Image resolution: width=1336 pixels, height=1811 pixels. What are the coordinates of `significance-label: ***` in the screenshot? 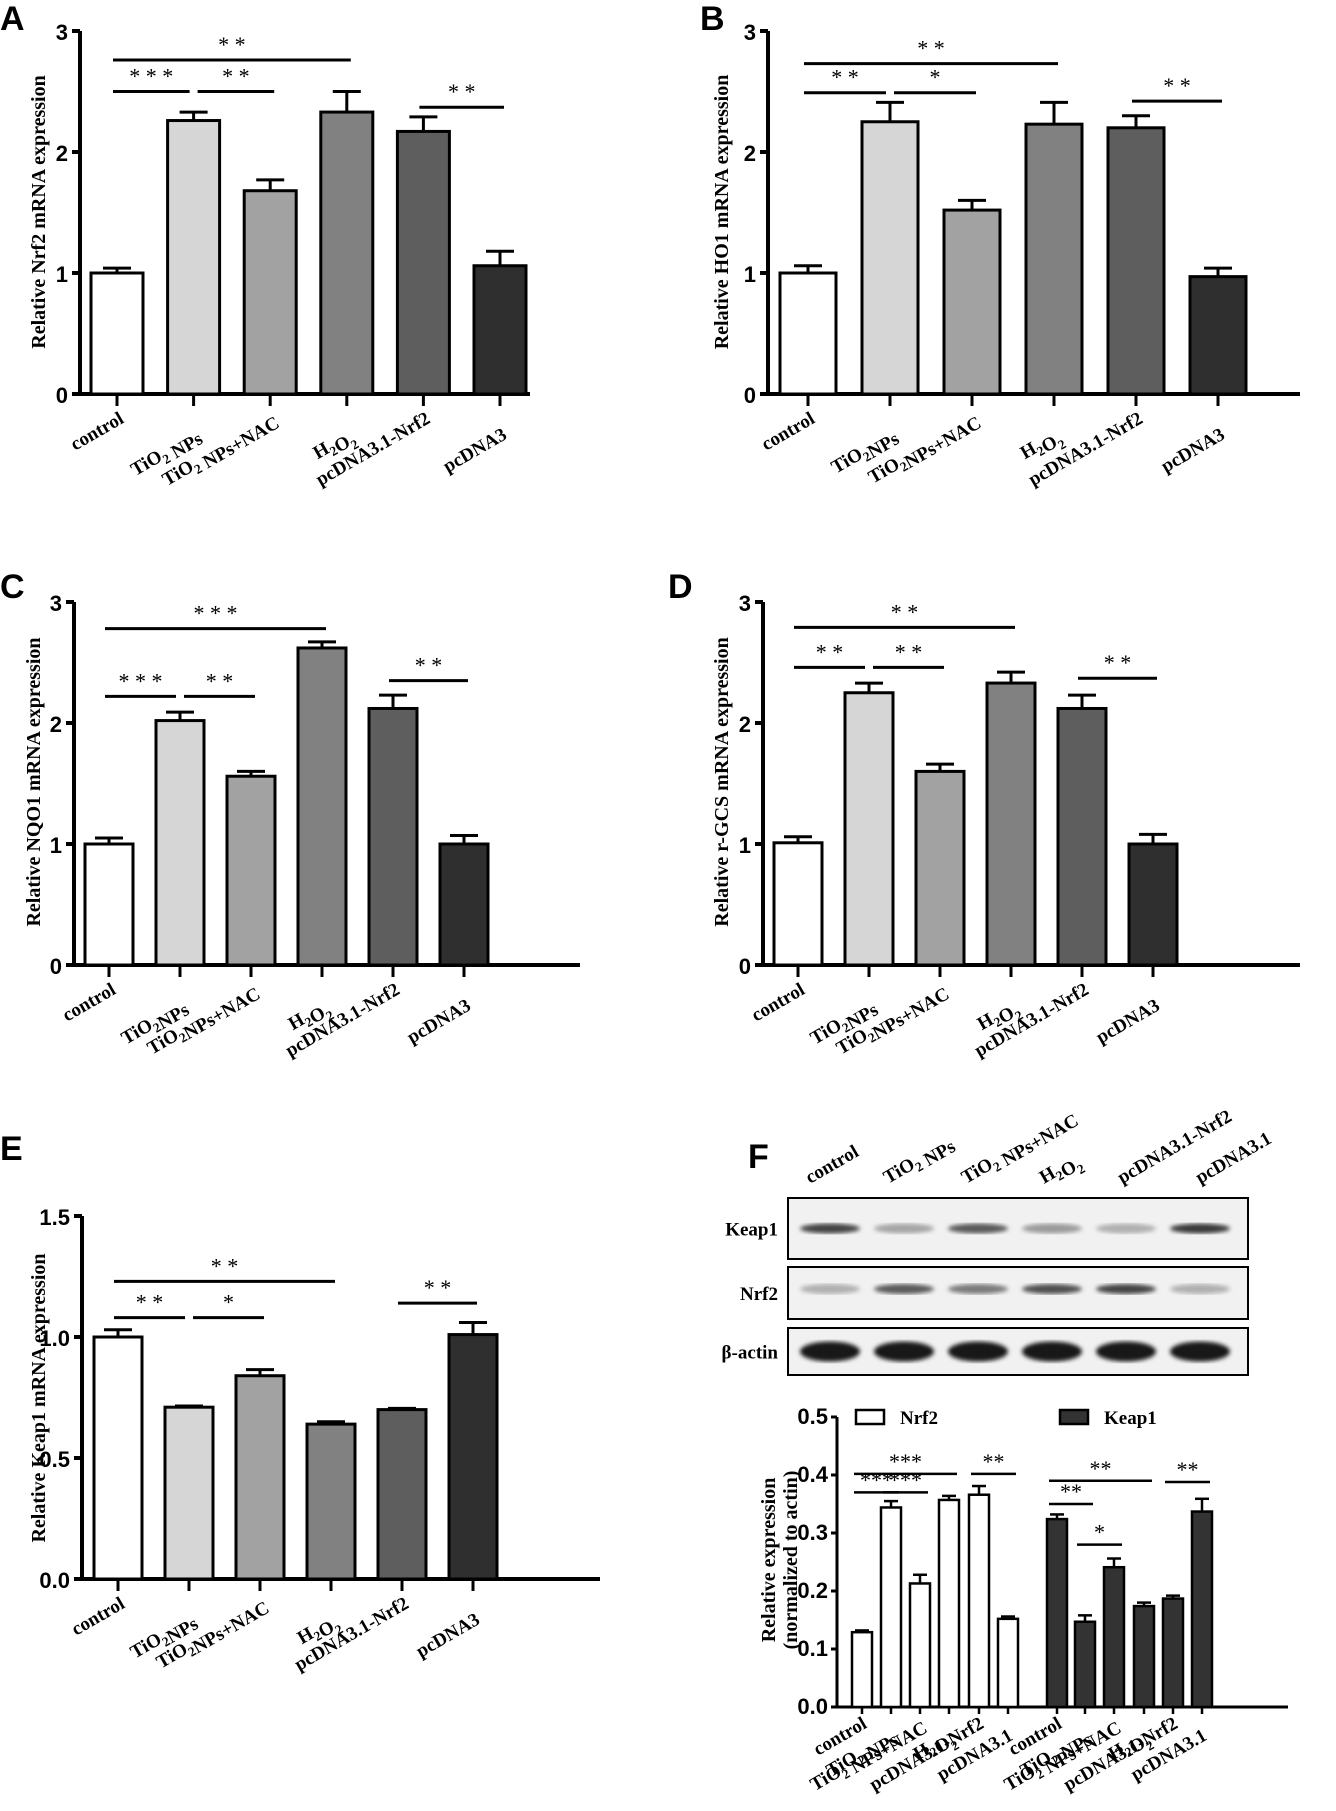 It's located at (876, 1479).